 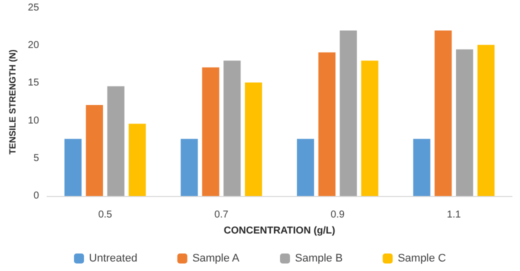 What do you see at coordinates (422, 258) in the screenshot?
I see `legend-label: Sample C` at bounding box center [422, 258].